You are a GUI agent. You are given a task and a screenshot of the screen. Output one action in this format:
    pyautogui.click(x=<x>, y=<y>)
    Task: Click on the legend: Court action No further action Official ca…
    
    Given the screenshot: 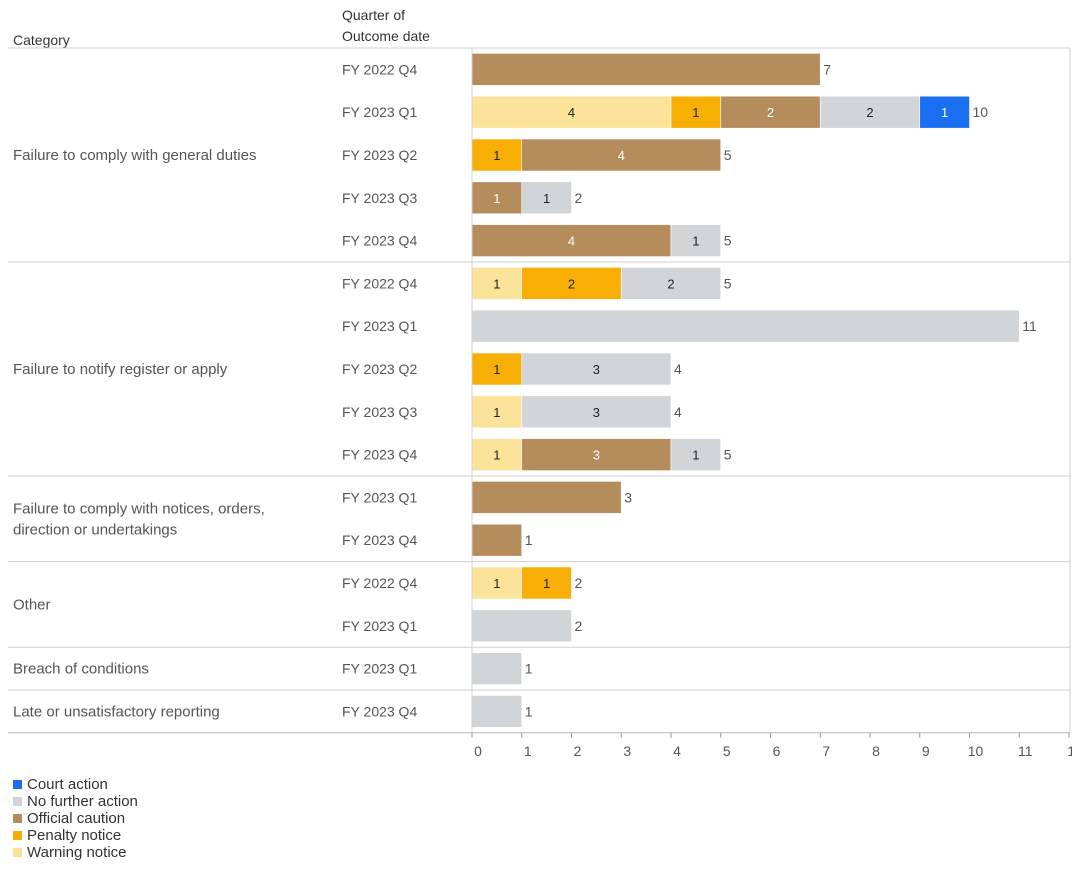 What is the action you would take?
    pyautogui.click(x=75, y=818)
    